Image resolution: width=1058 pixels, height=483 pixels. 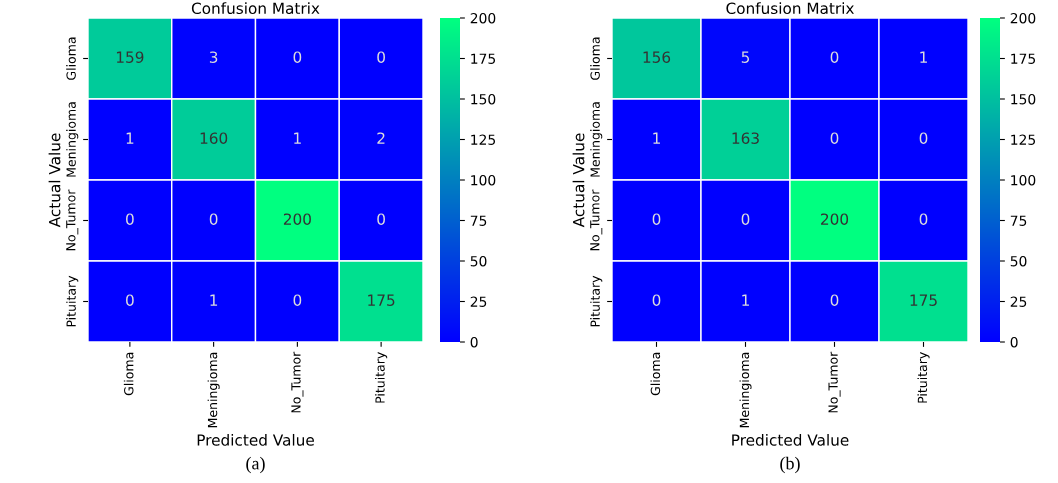 What do you see at coordinates (381, 138) in the screenshot?
I see `data-label: 2` at bounding box center [381, 138].